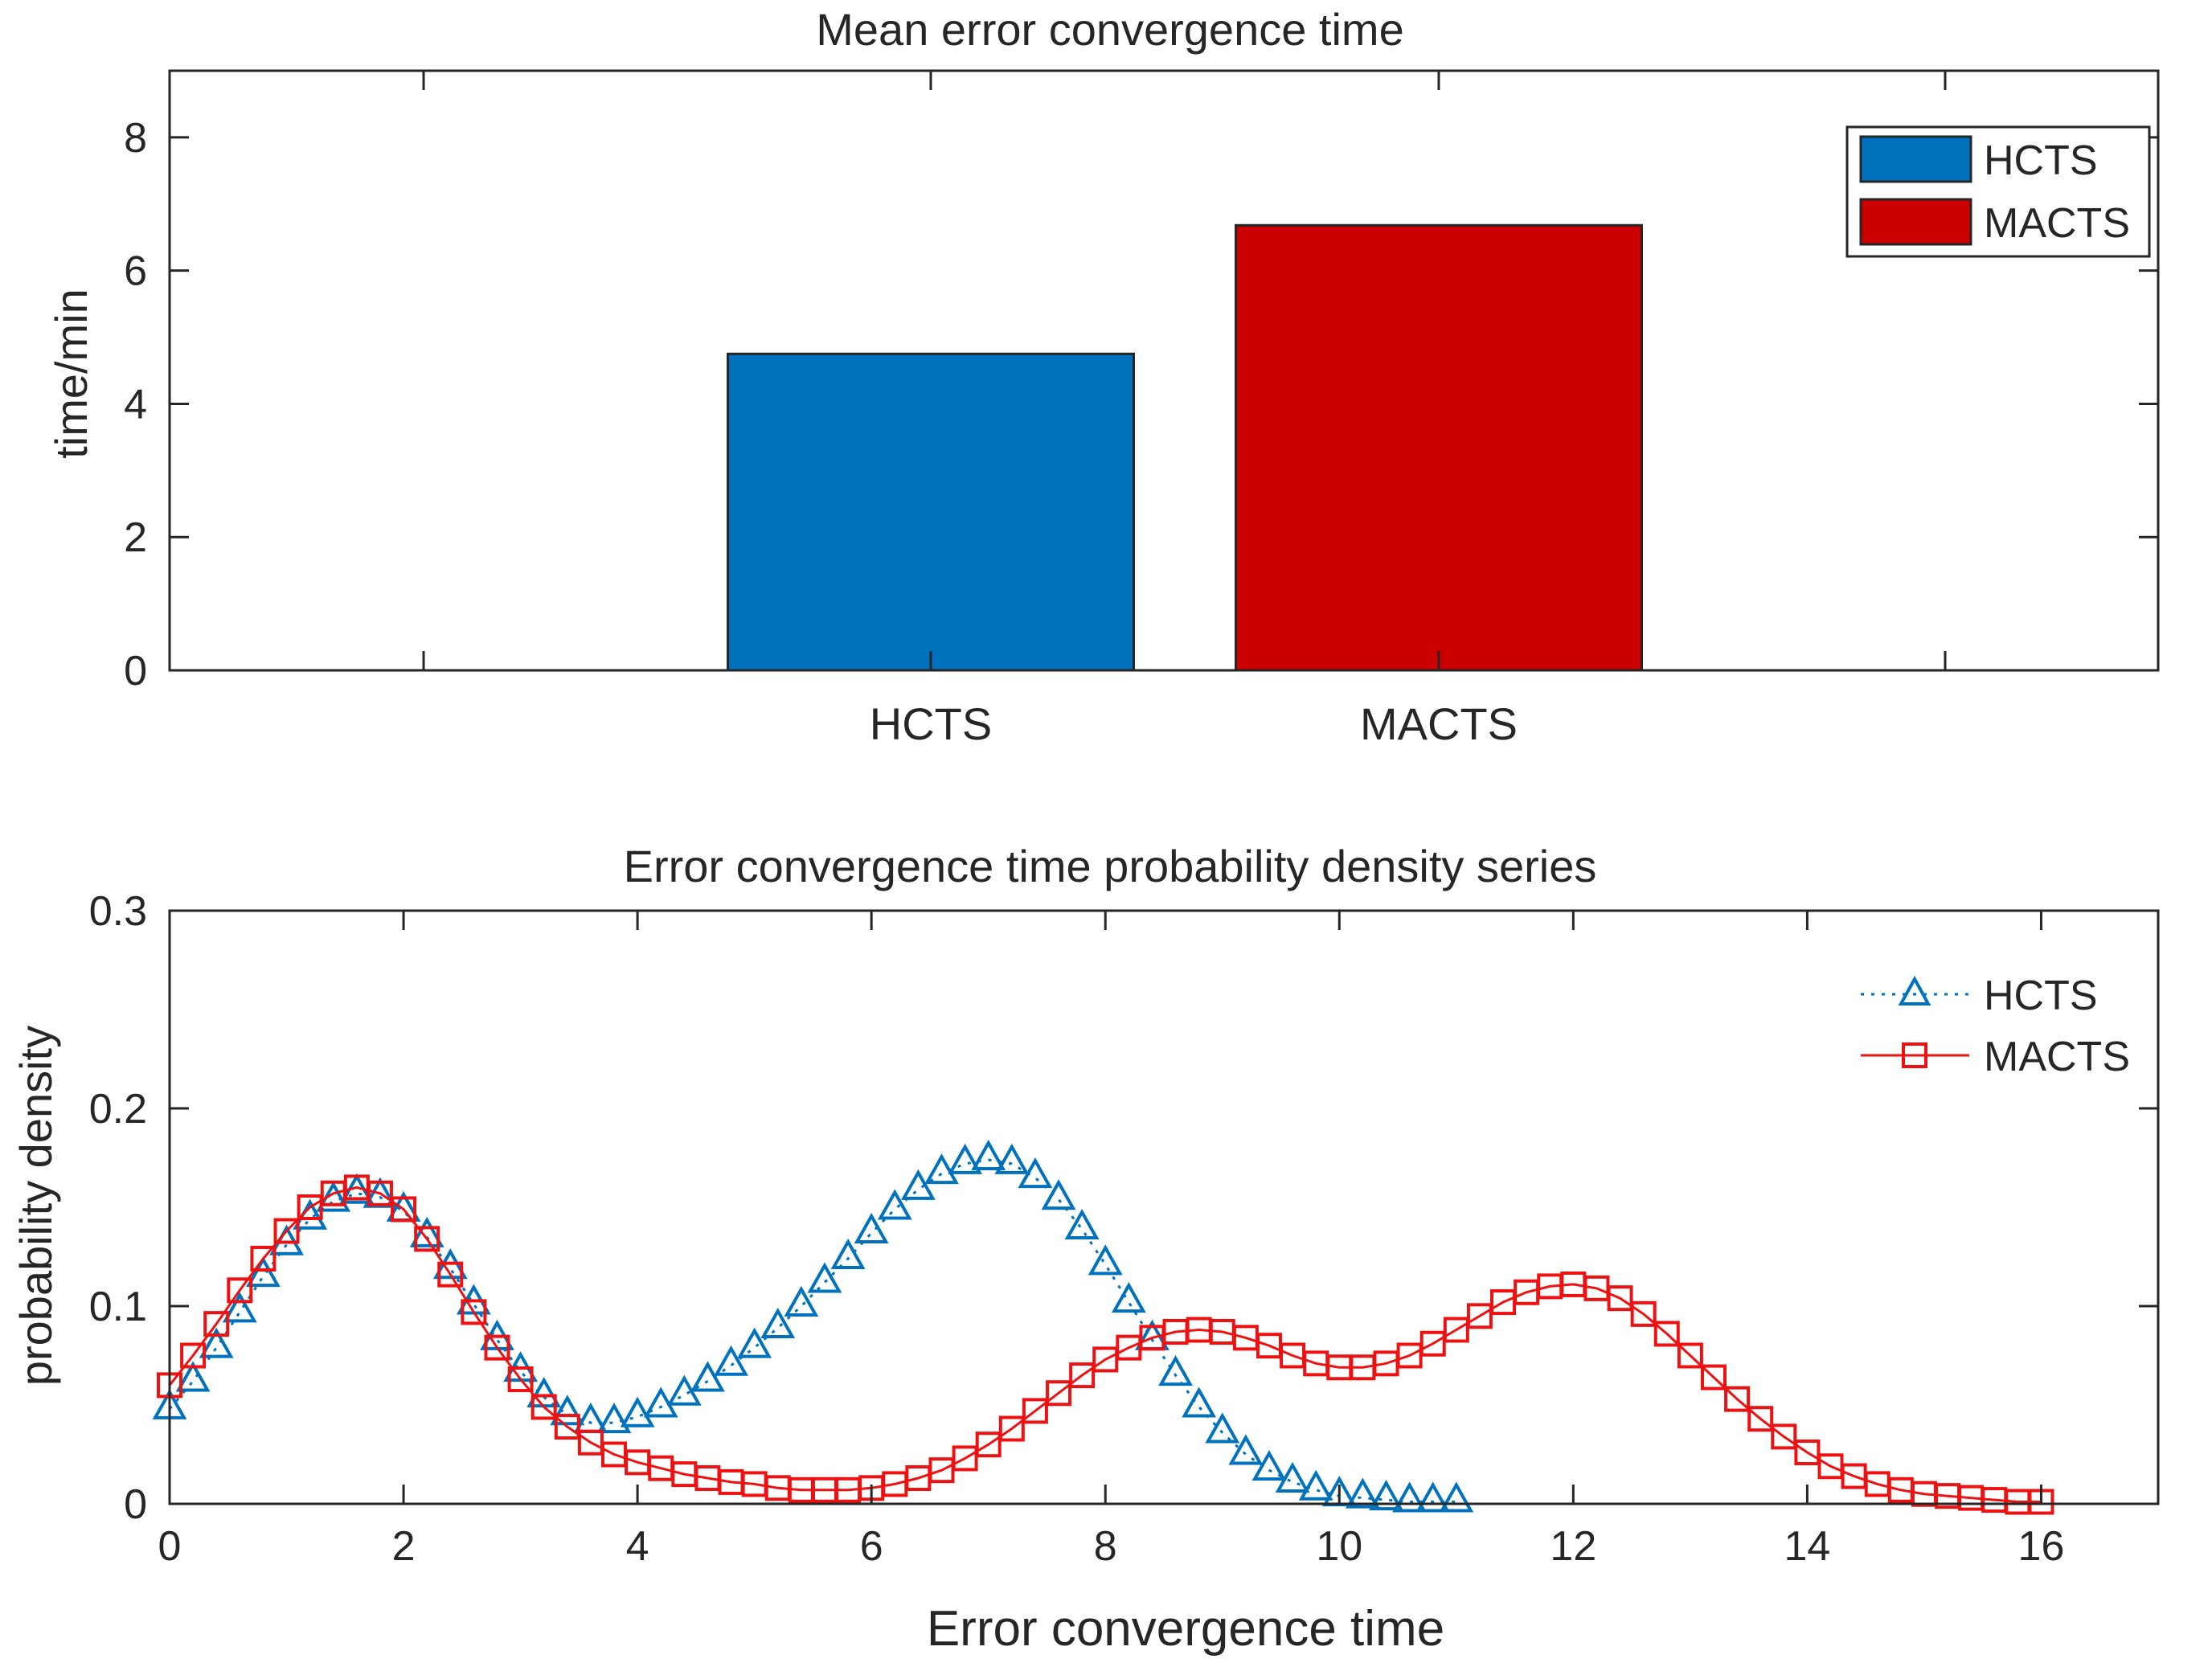 This screenshot has height=1667, width=2212. Describe the element at coordinates (1105, 1546) in the screenshot. I see `x-tick-label: 8` at that location.